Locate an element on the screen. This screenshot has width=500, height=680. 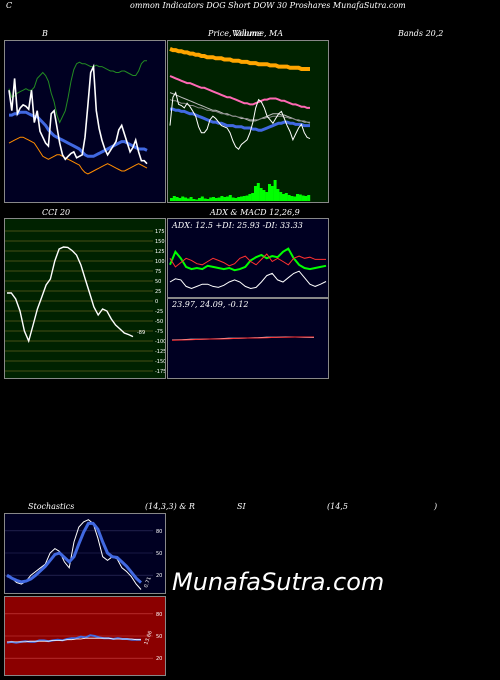
cci-tick-label: 25 is located at coordinates (158, 292).